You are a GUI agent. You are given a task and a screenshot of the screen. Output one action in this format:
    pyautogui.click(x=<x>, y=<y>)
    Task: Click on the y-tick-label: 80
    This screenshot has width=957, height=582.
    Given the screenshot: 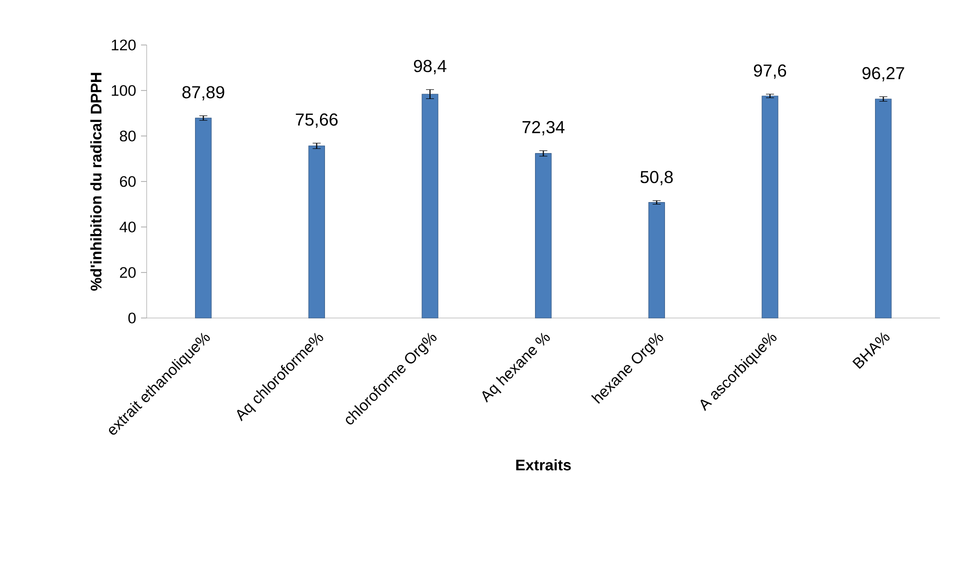 What is the action you would take?
    pyautogui.click(x=128, y=136)
    